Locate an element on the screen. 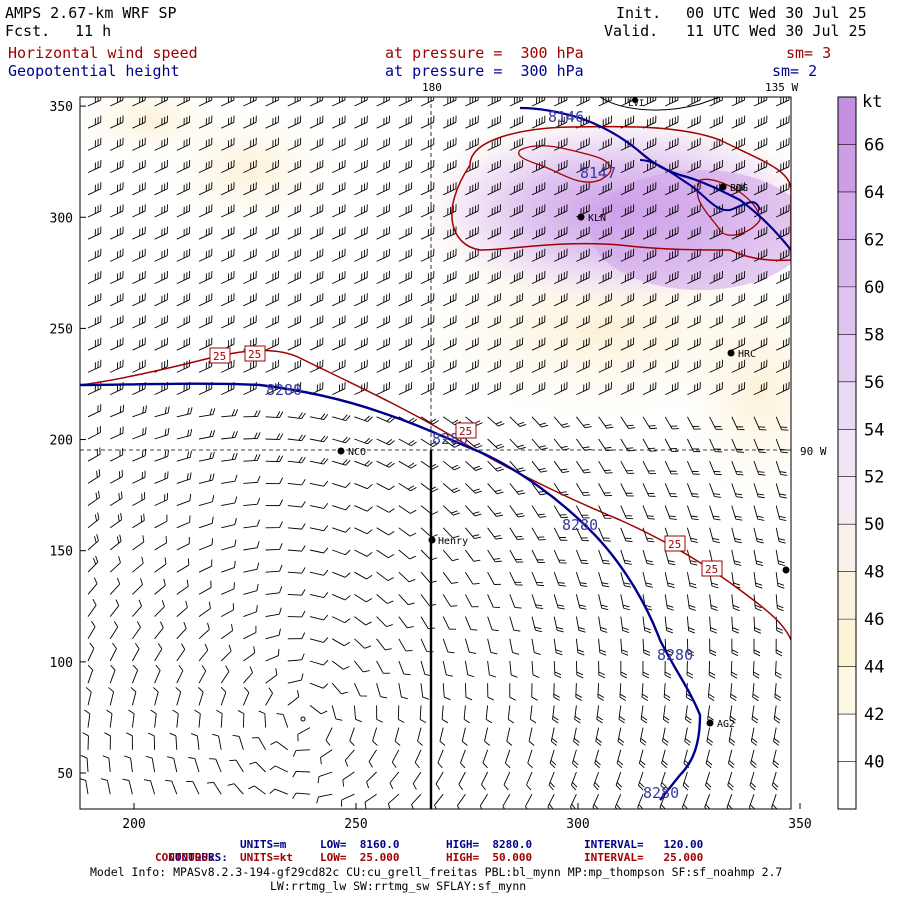  x-tick-label-0: 200 is located at coordinates (133, 824).